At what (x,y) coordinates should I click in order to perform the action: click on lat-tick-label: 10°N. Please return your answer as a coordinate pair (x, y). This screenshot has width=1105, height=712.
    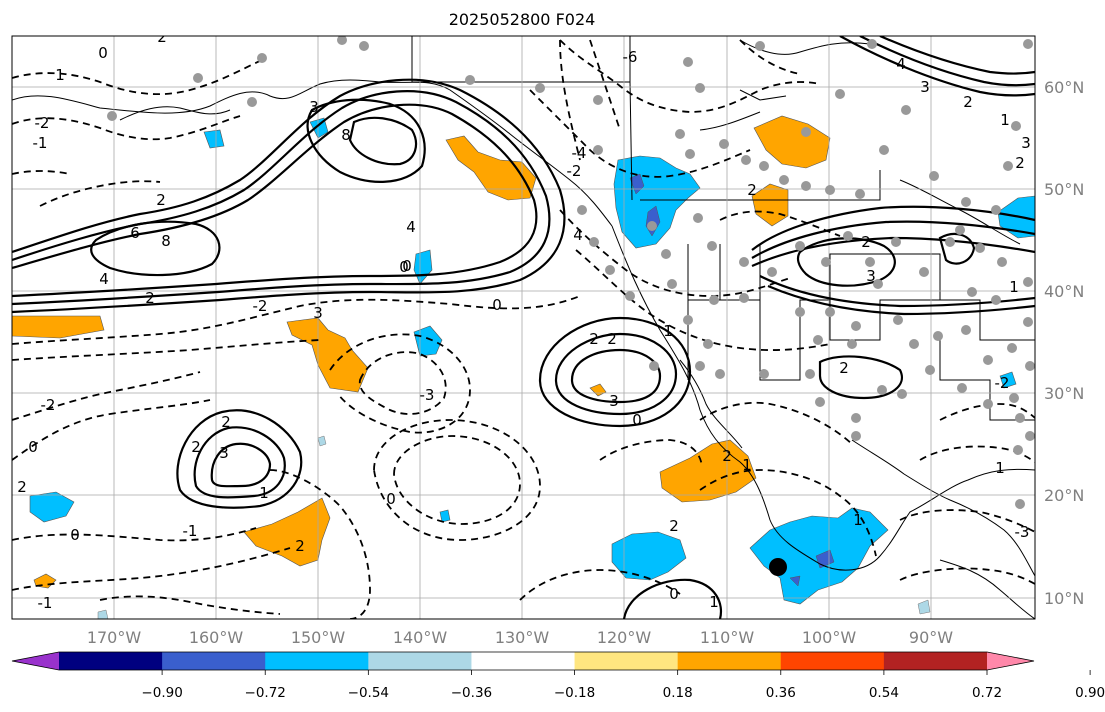
    Looking at the image, I should click on (1064, 598).